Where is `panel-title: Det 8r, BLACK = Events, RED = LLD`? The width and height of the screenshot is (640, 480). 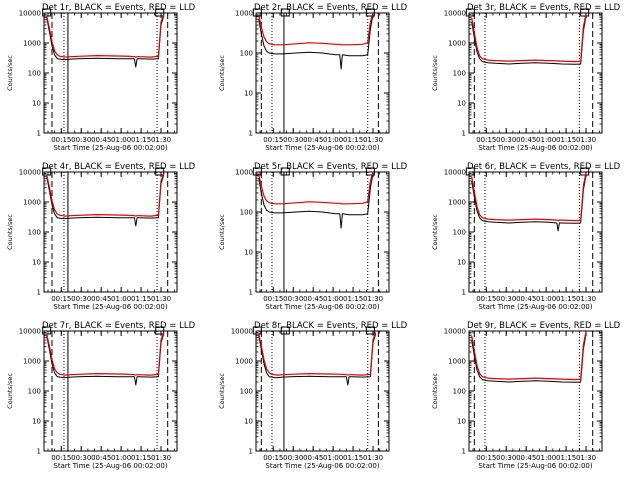
panel-title: Det 8r, BLACK = Events, RED = LLD is located at coordinates (331, 326).